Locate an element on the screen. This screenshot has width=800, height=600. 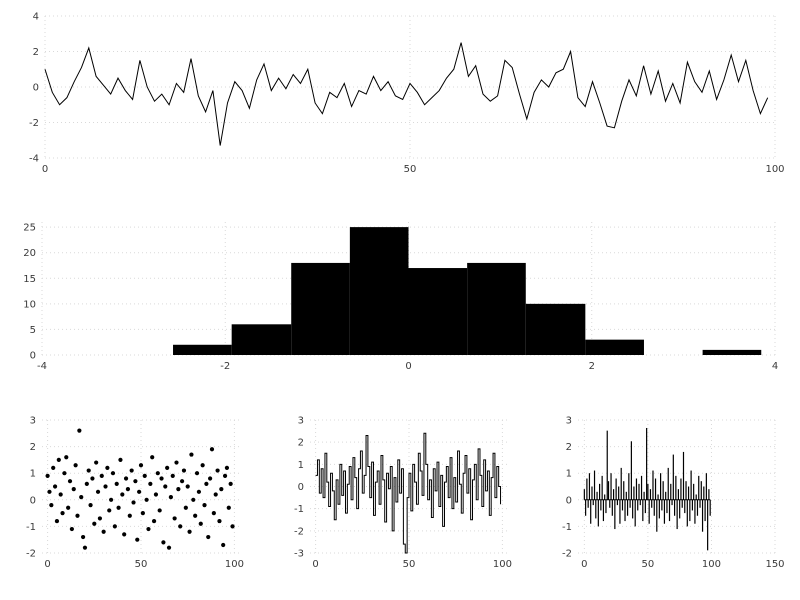
y-tick-label: 25 is located at coordinates (29, 228).